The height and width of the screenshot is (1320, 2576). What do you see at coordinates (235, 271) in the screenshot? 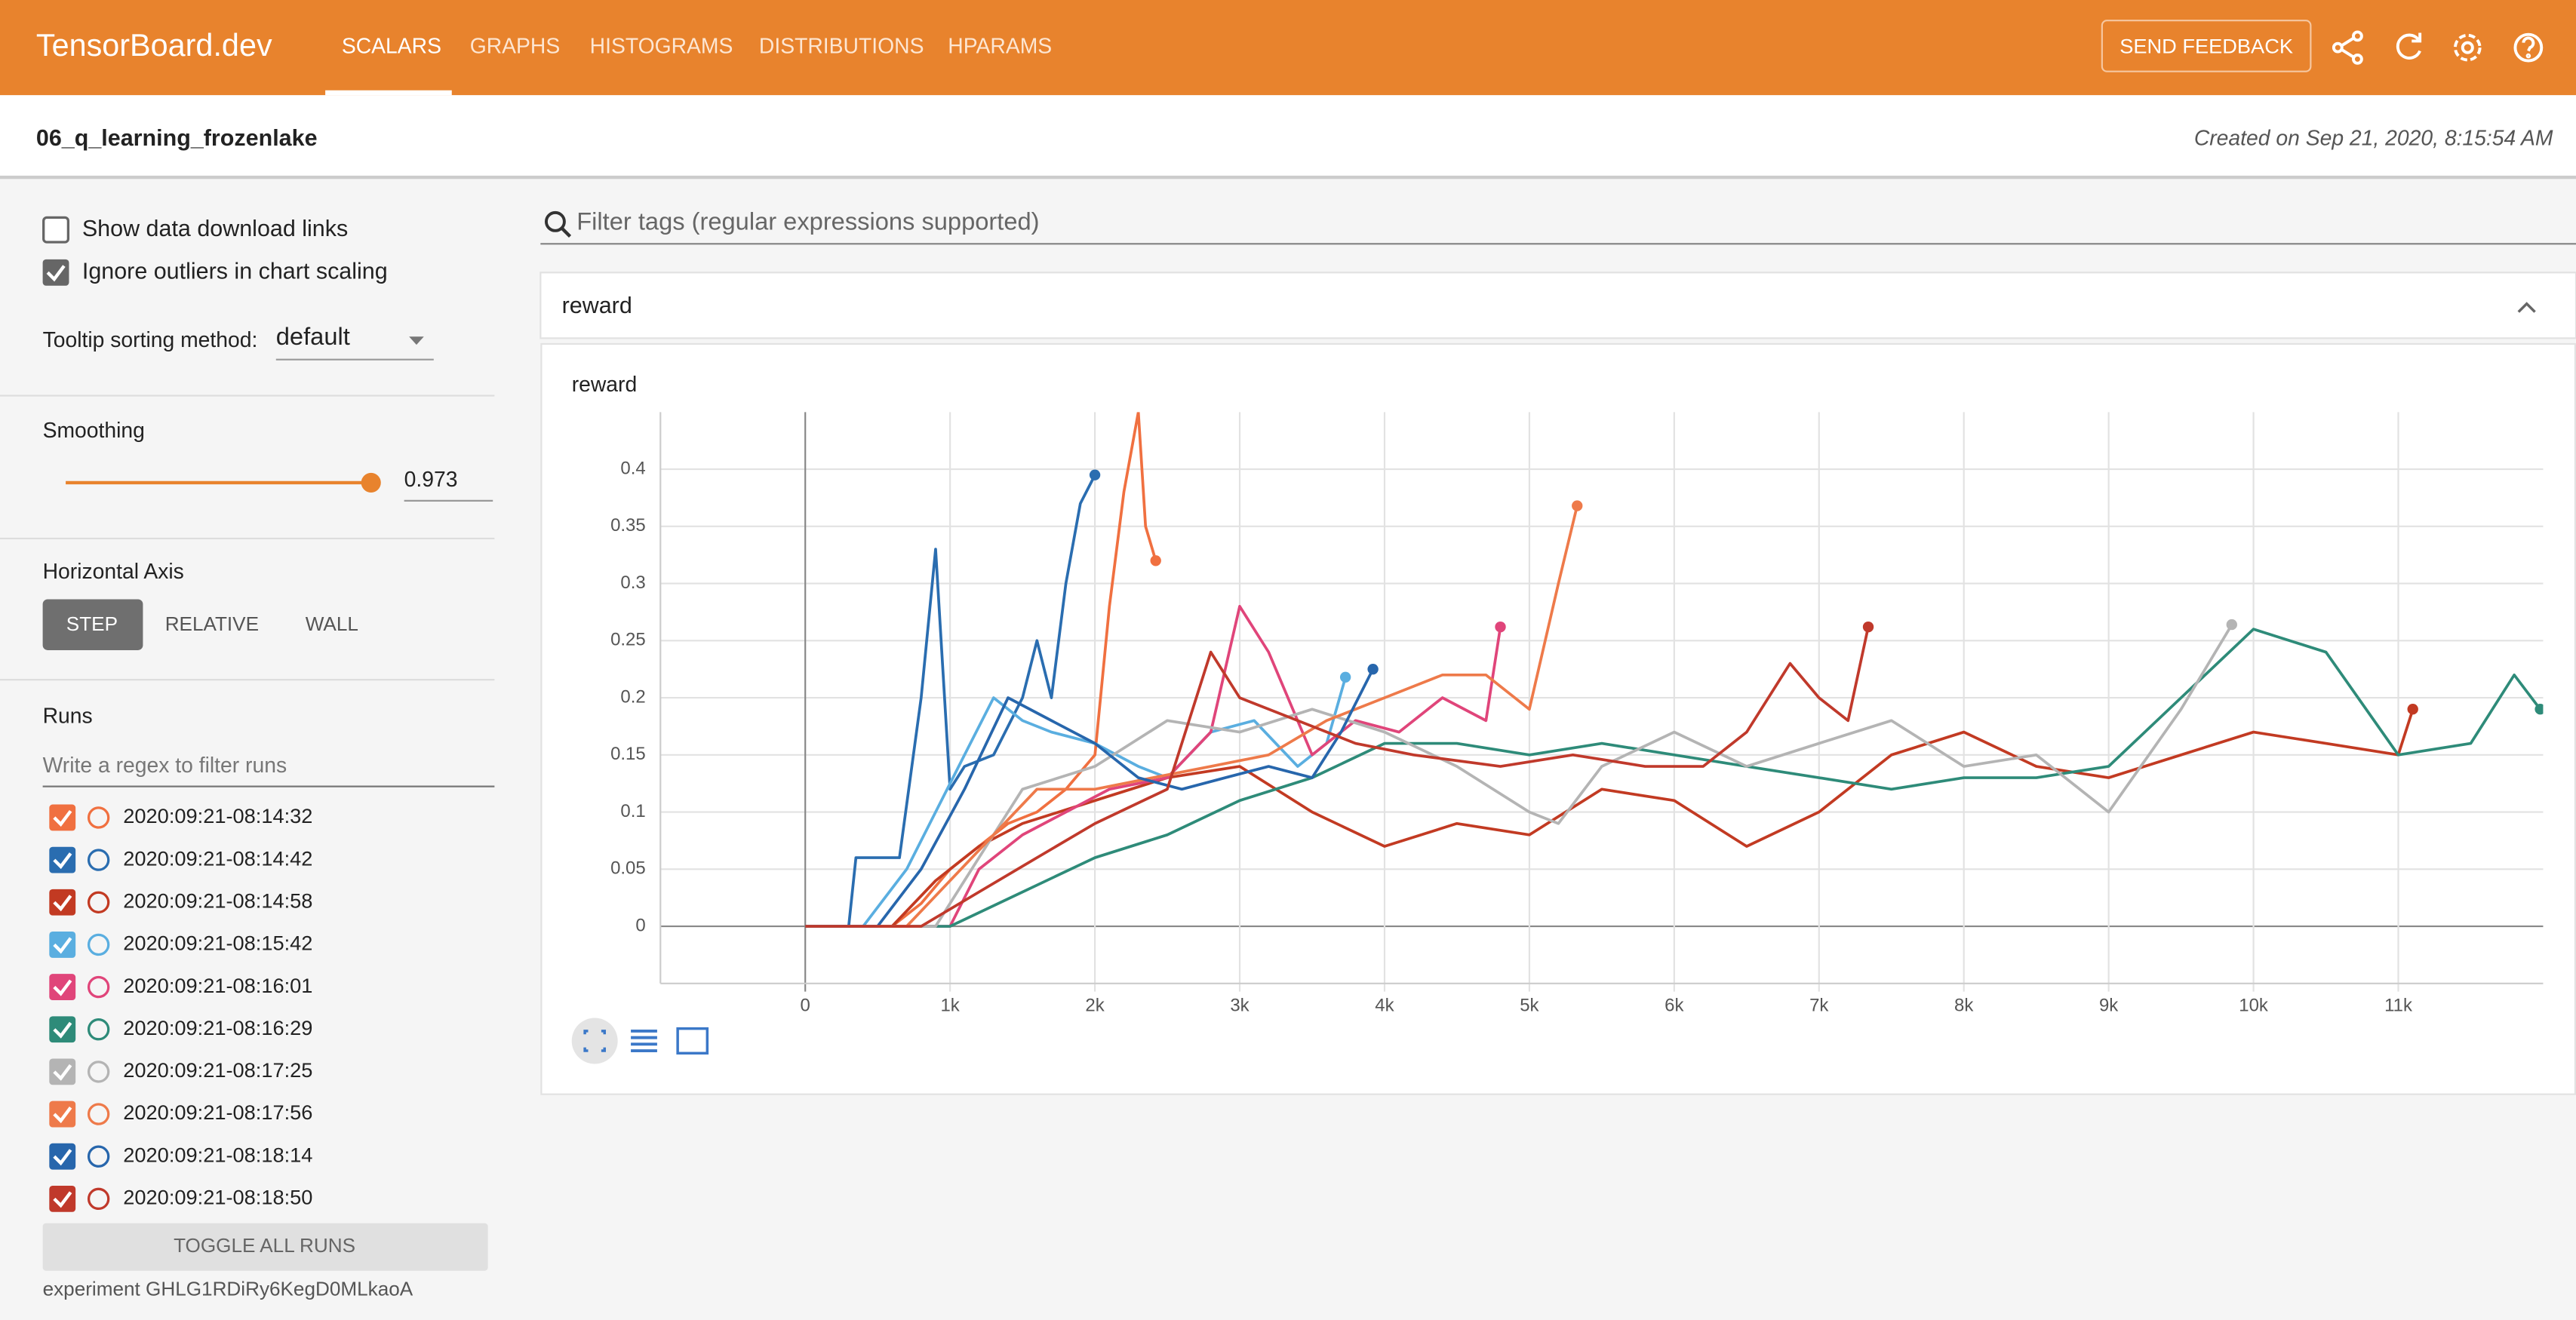
I see `outliers-label: Ignore outliers in chart scaling` at bounding box center [235, 271].